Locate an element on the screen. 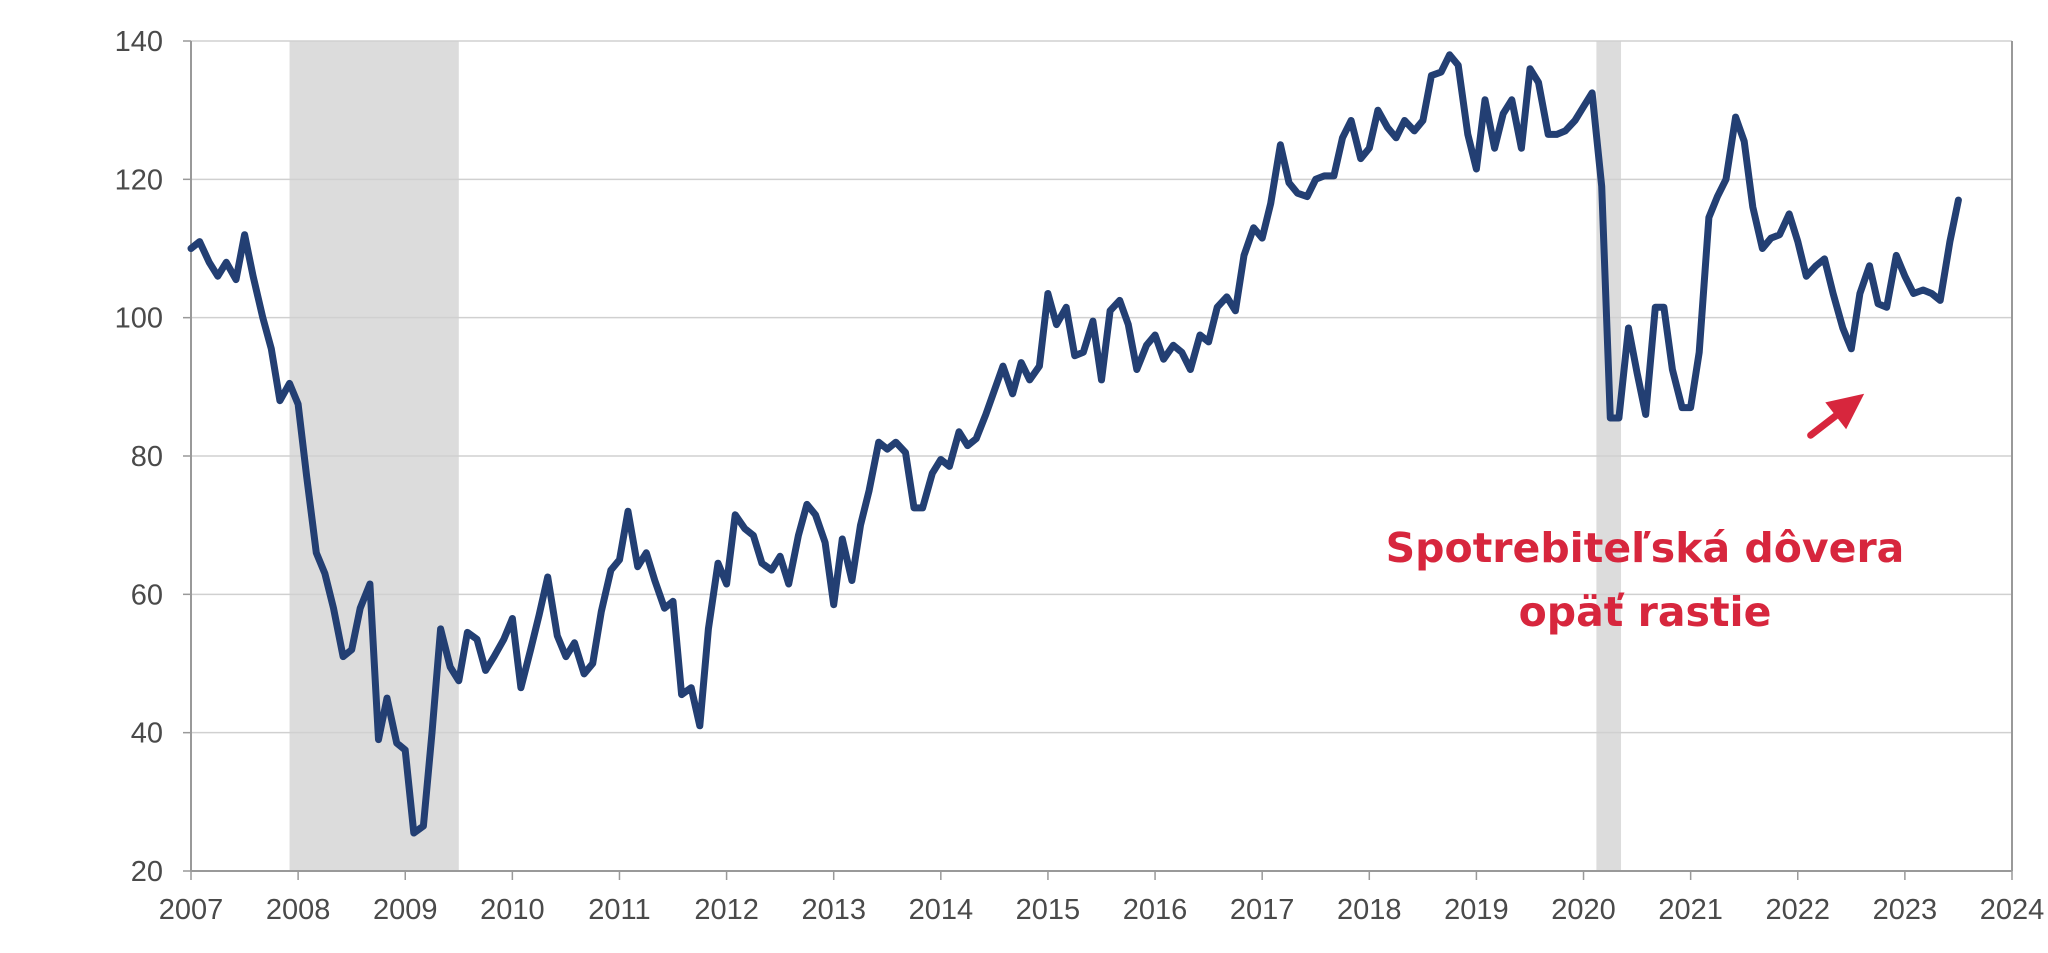 Image resolution: width=2048 pixels, height=953 pixels. x-tick-label-2013: 2013 is located at coordinates (833, 910).